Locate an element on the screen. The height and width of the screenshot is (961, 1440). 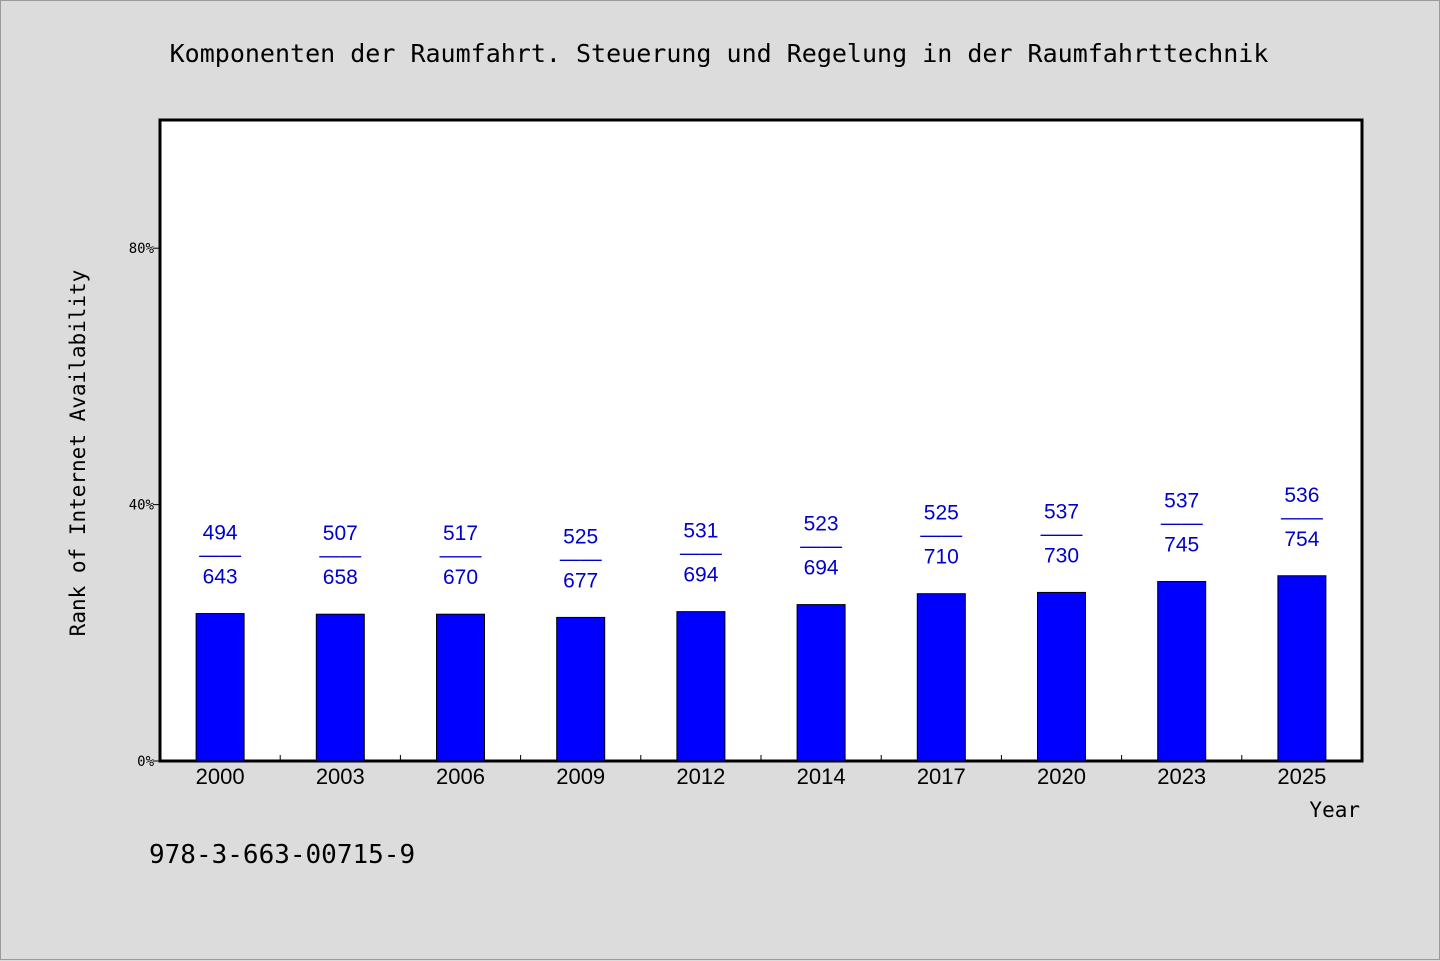
data-label-top-2003: 507 is located at coordinates (340, 533).